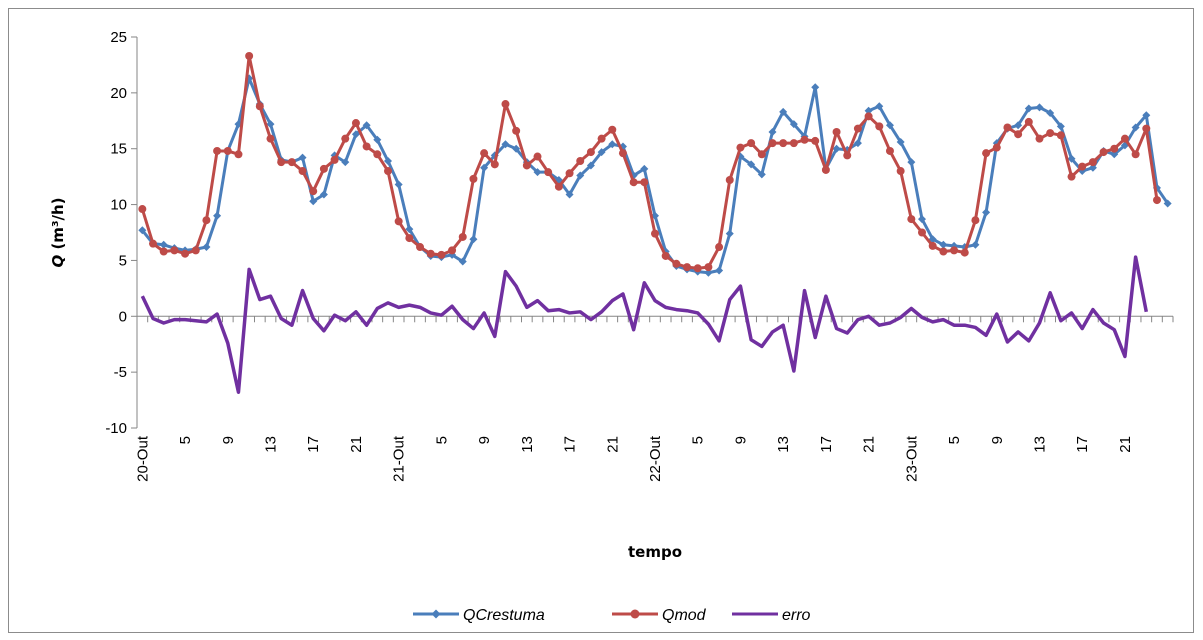  What do you see at coordinates (58, 232) in the screenshot?
I see `y-axis-title: Q (m³/h)` at bounding box center [58, 232].